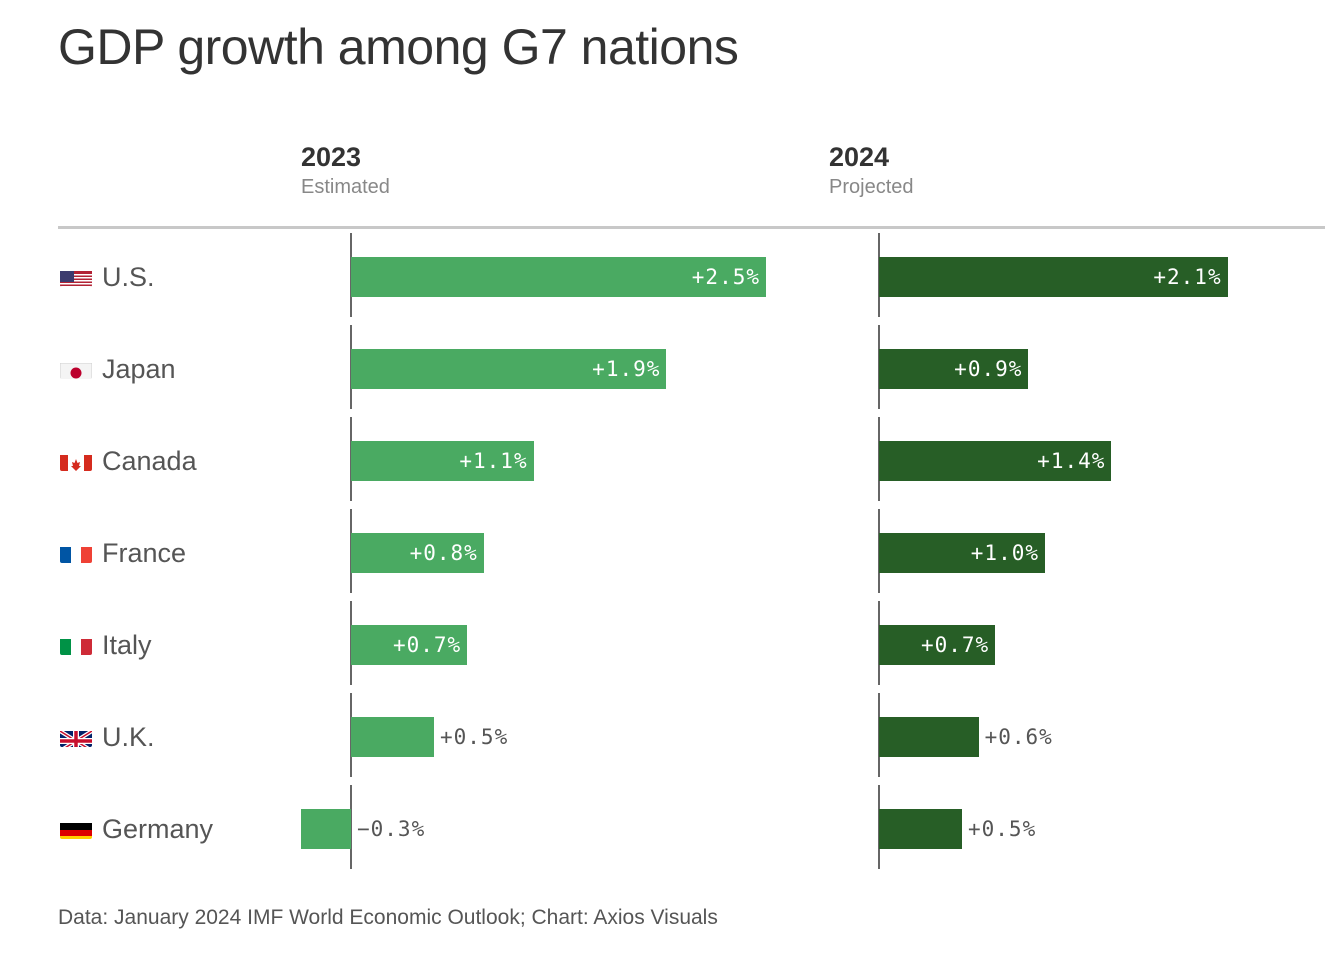 The height and width of the screenshot is (963, 1339). What do you see at coordinates (144, 552) in the screenshot?
I see `country-name: France` at bounding box center [144, 552].